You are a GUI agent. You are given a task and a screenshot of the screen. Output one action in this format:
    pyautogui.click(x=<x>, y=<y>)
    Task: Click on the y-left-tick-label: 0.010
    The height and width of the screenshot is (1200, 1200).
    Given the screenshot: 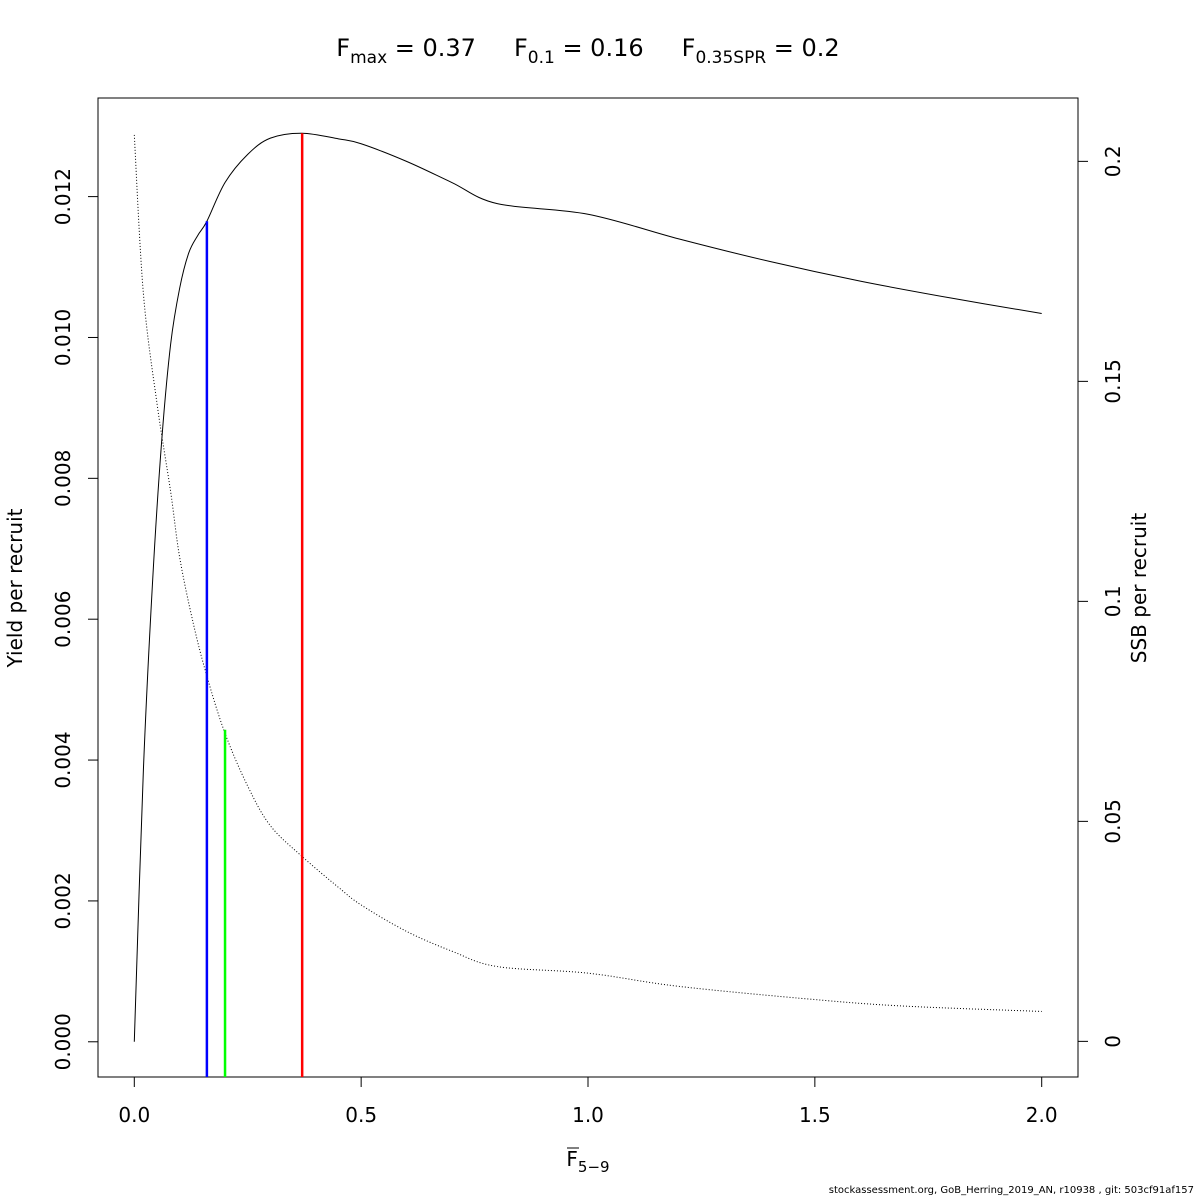 What is the action you would take?
    pyautogui.click(x=63, y=337)
    